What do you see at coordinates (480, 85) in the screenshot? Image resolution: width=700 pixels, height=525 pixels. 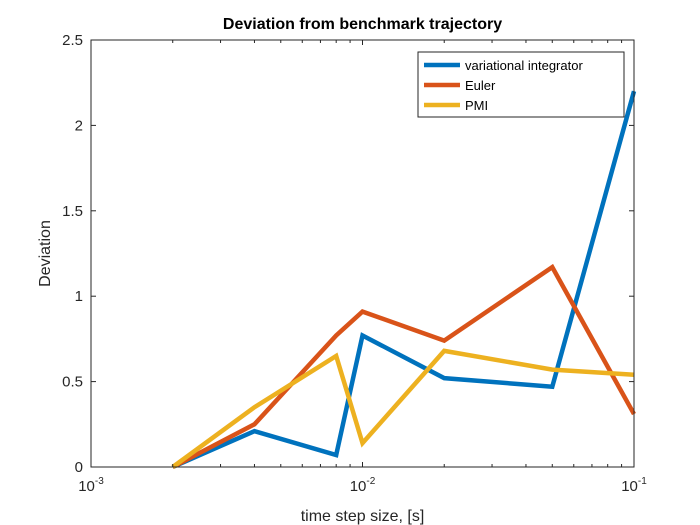 I see `legend-label: Euler` at bounding box center [480, 85].